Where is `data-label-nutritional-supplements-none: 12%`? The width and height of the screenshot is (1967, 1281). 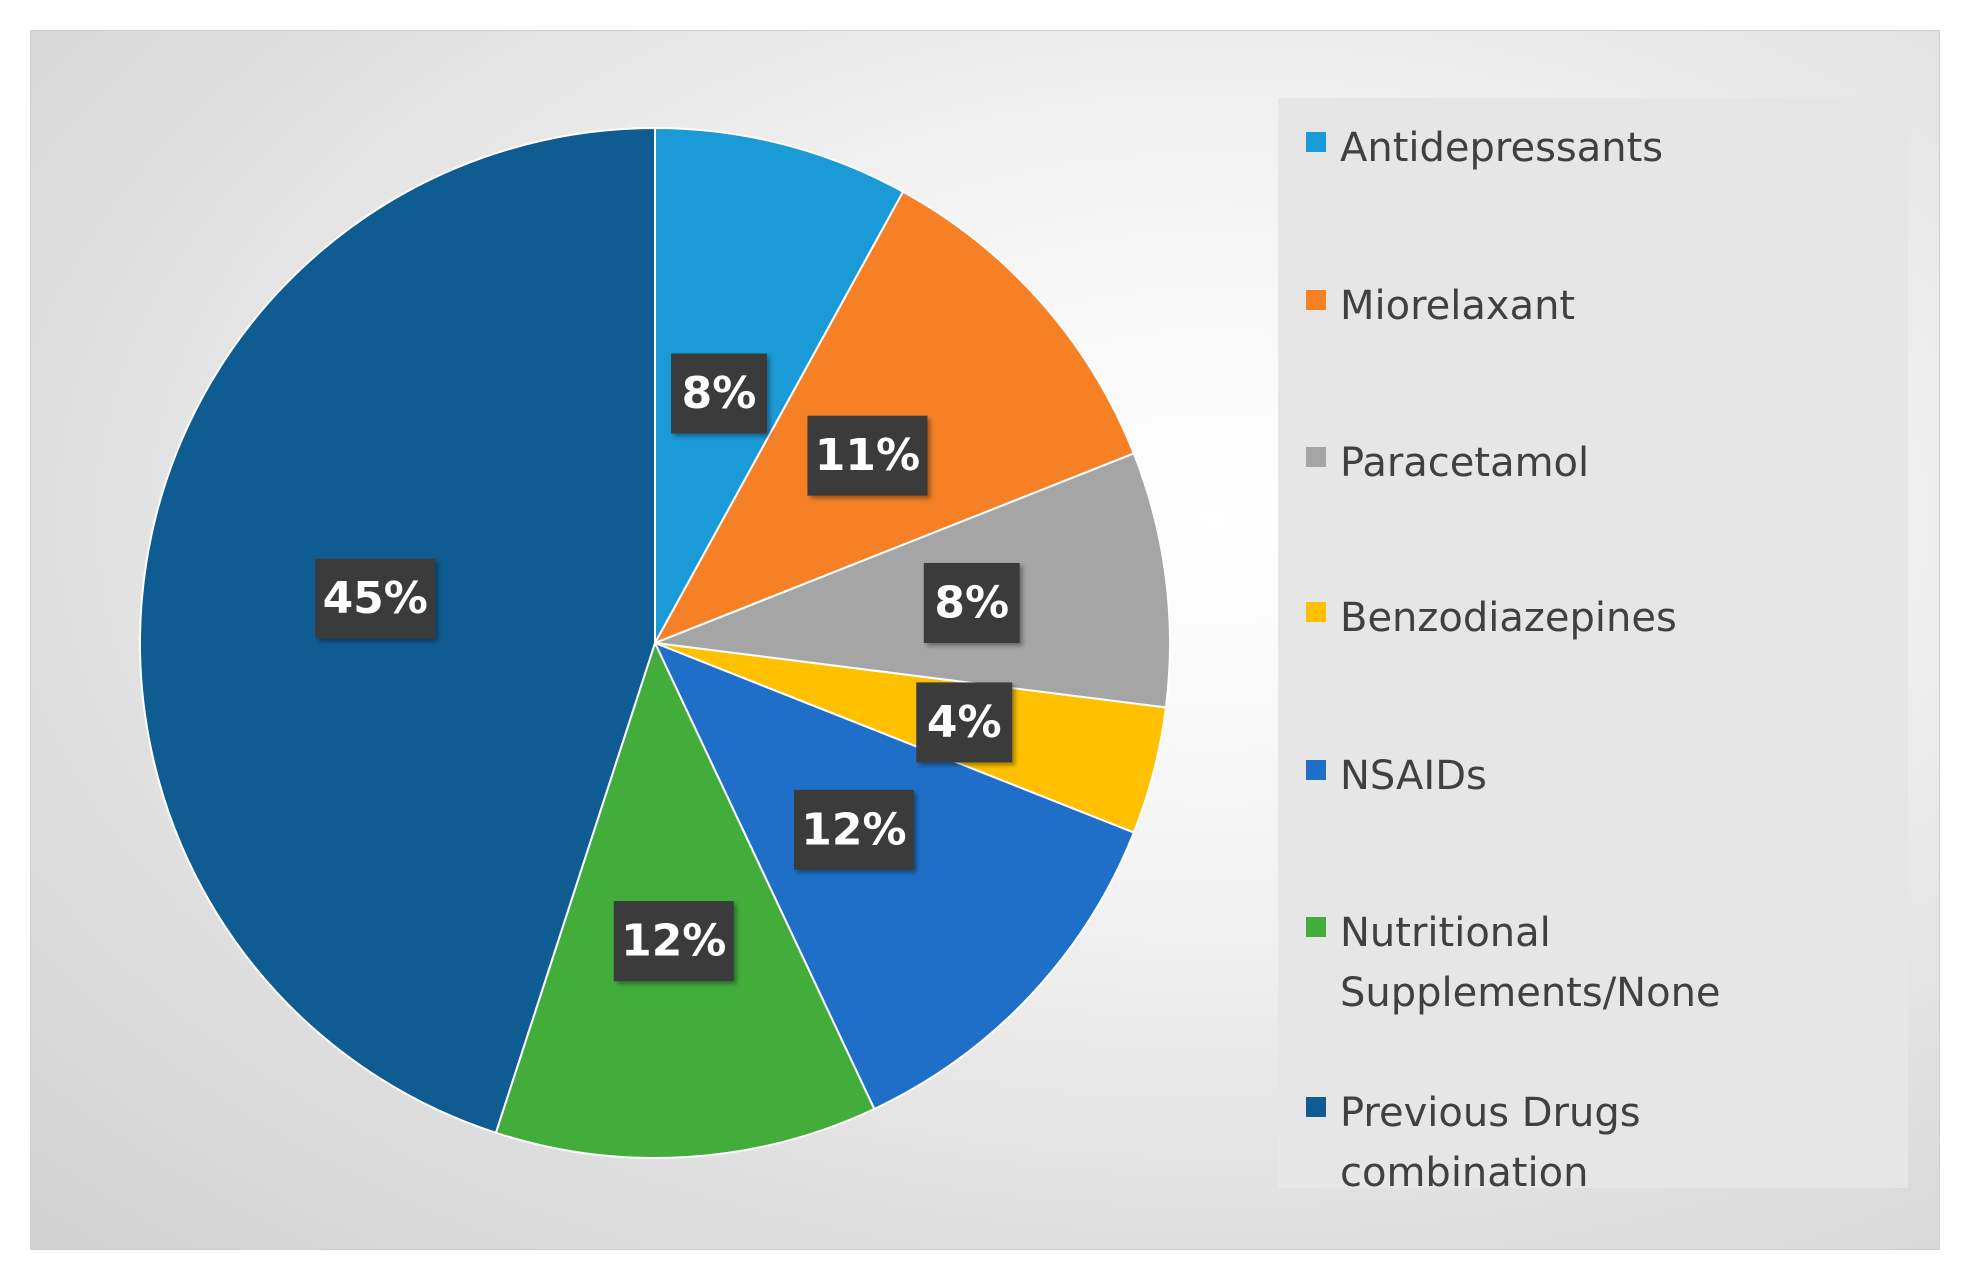 data-label-nutritional-supplements-none: 12% is located at coordinates (673, 941).